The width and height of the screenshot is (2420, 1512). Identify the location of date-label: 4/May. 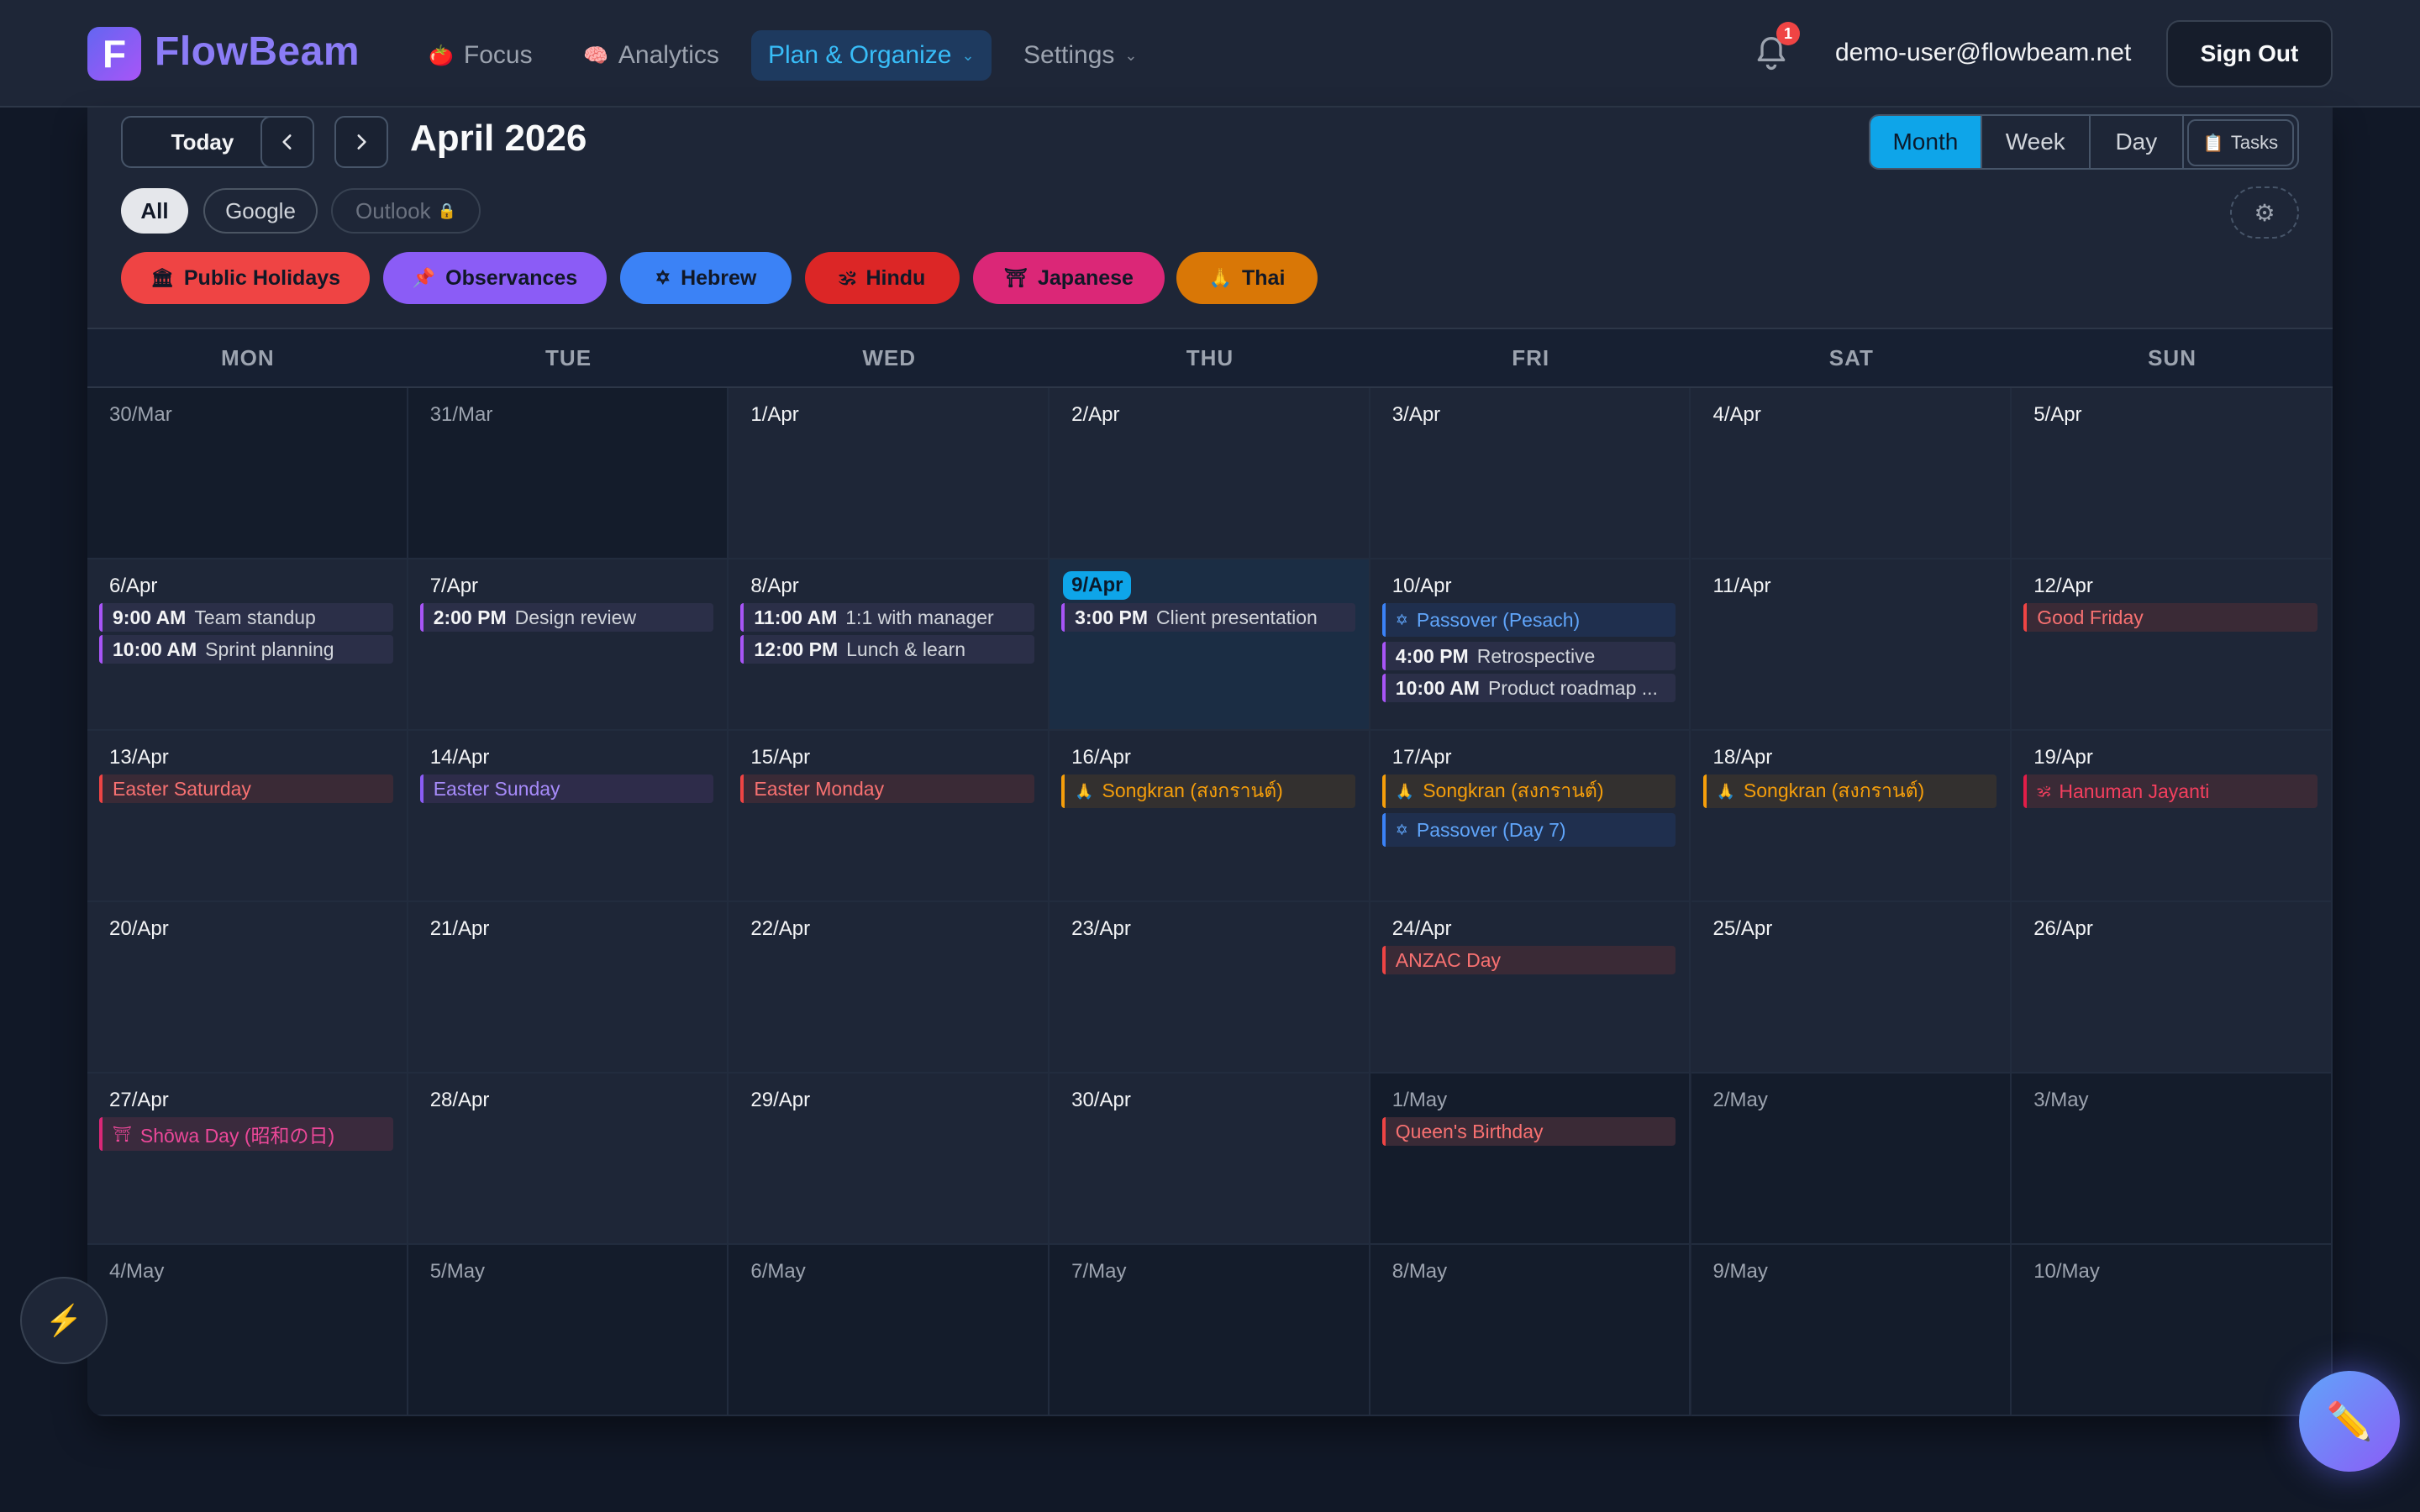
(137, 1271).